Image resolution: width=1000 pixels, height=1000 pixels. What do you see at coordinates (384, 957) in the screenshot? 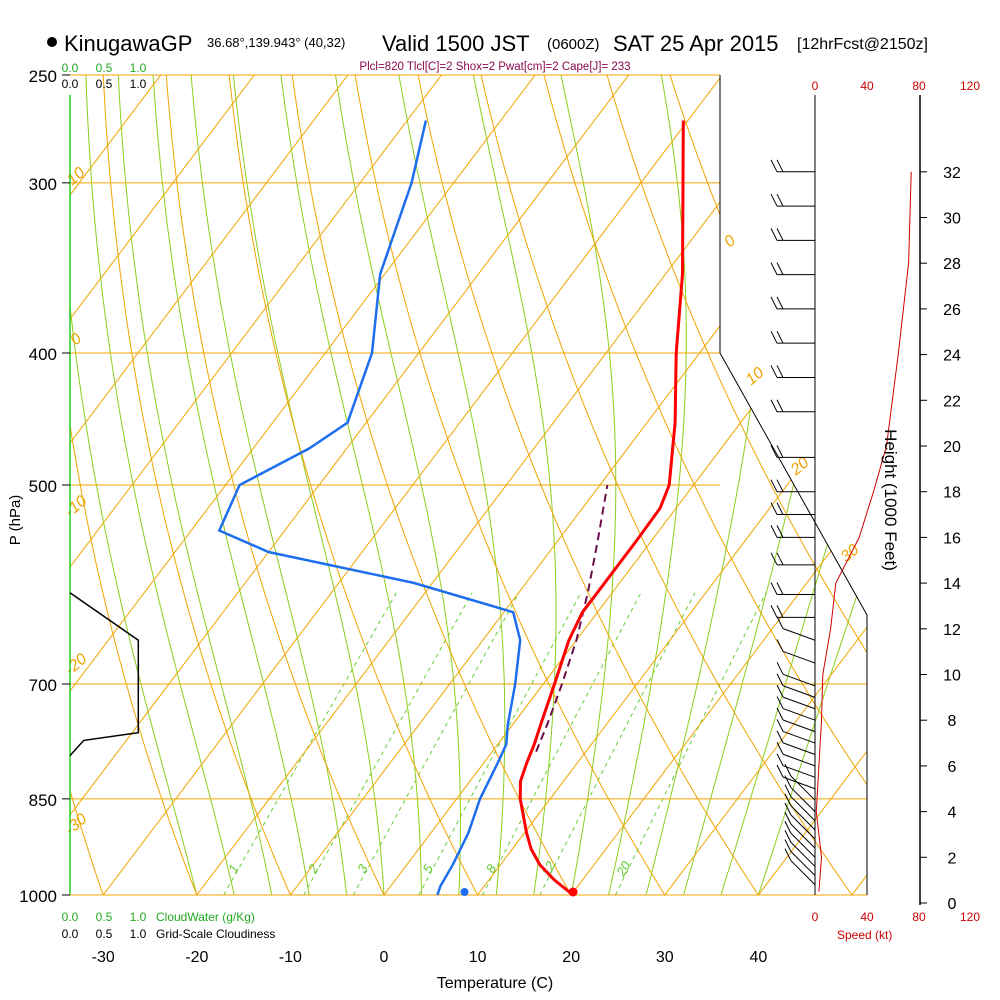
I see `temperature-tick-label: 0` at bounding box center [384, 957].